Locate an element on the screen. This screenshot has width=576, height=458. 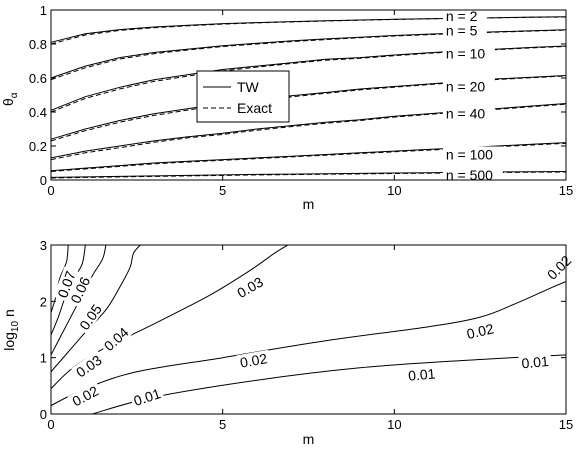
series-annotation: n = 10 is located at coordinates (466, 53).